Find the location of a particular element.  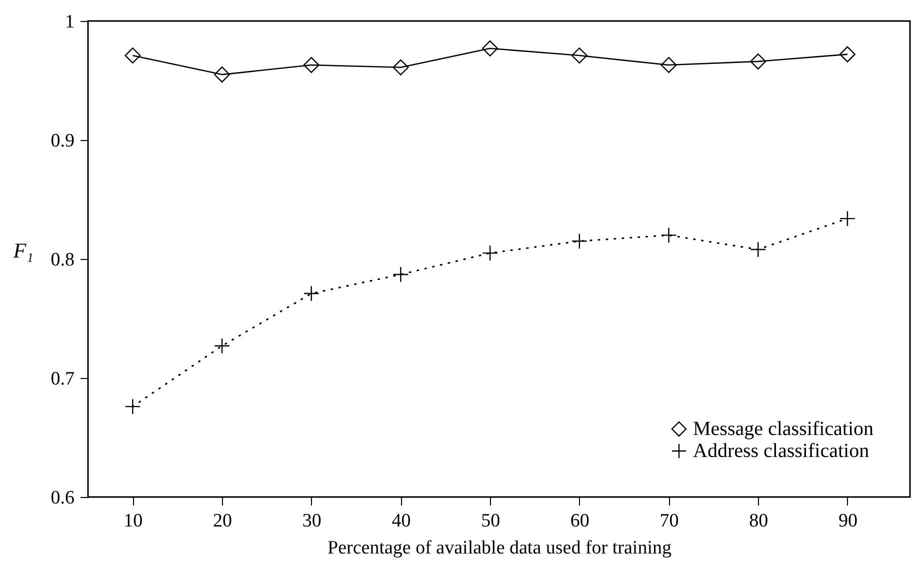

legend-label: Address classification is located at coordinates (781, 451).